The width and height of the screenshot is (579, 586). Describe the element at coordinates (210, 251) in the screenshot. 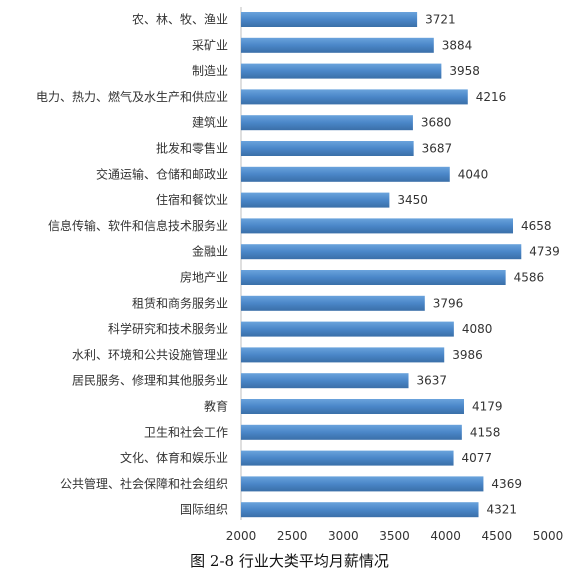

I see `category-label: 金融业` at that location.